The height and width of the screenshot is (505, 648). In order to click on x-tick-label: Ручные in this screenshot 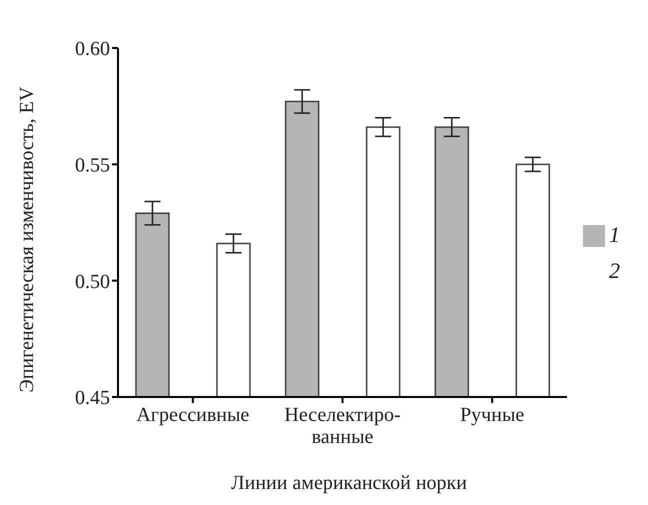, I will do `click(492, 415)`.